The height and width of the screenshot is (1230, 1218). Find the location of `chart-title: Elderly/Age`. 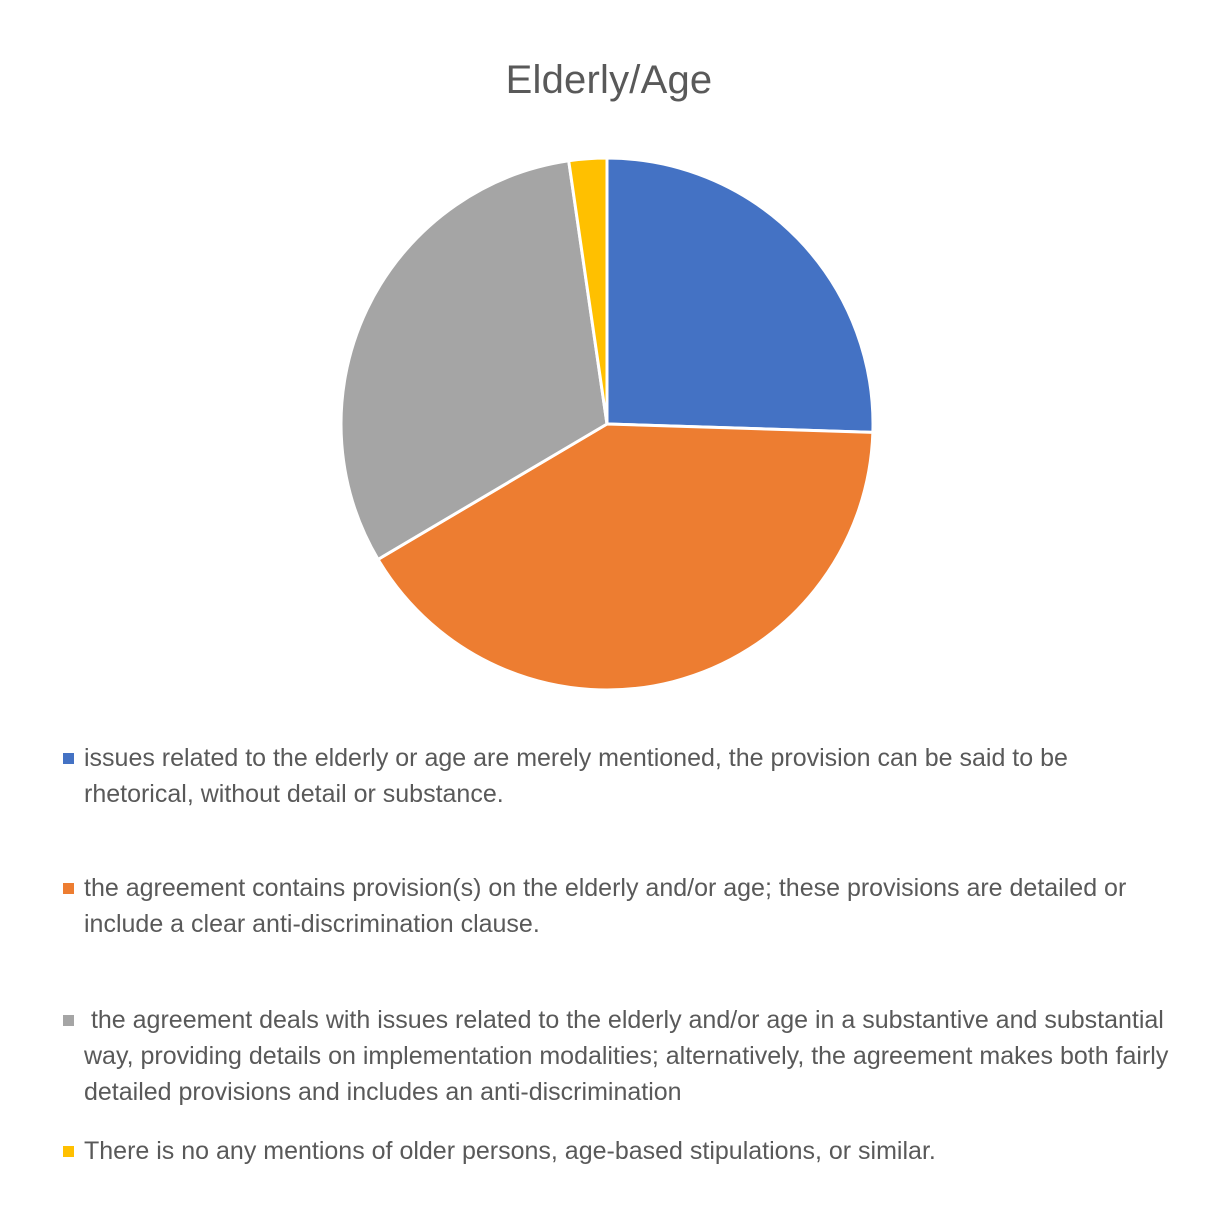

chart-title: Elderly/Age is located at coordinates (609, 80).